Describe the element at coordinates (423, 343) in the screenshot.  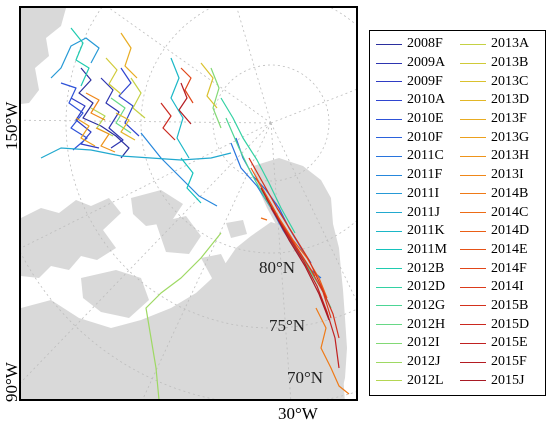
I see `legend-label: 2012I` at that location.